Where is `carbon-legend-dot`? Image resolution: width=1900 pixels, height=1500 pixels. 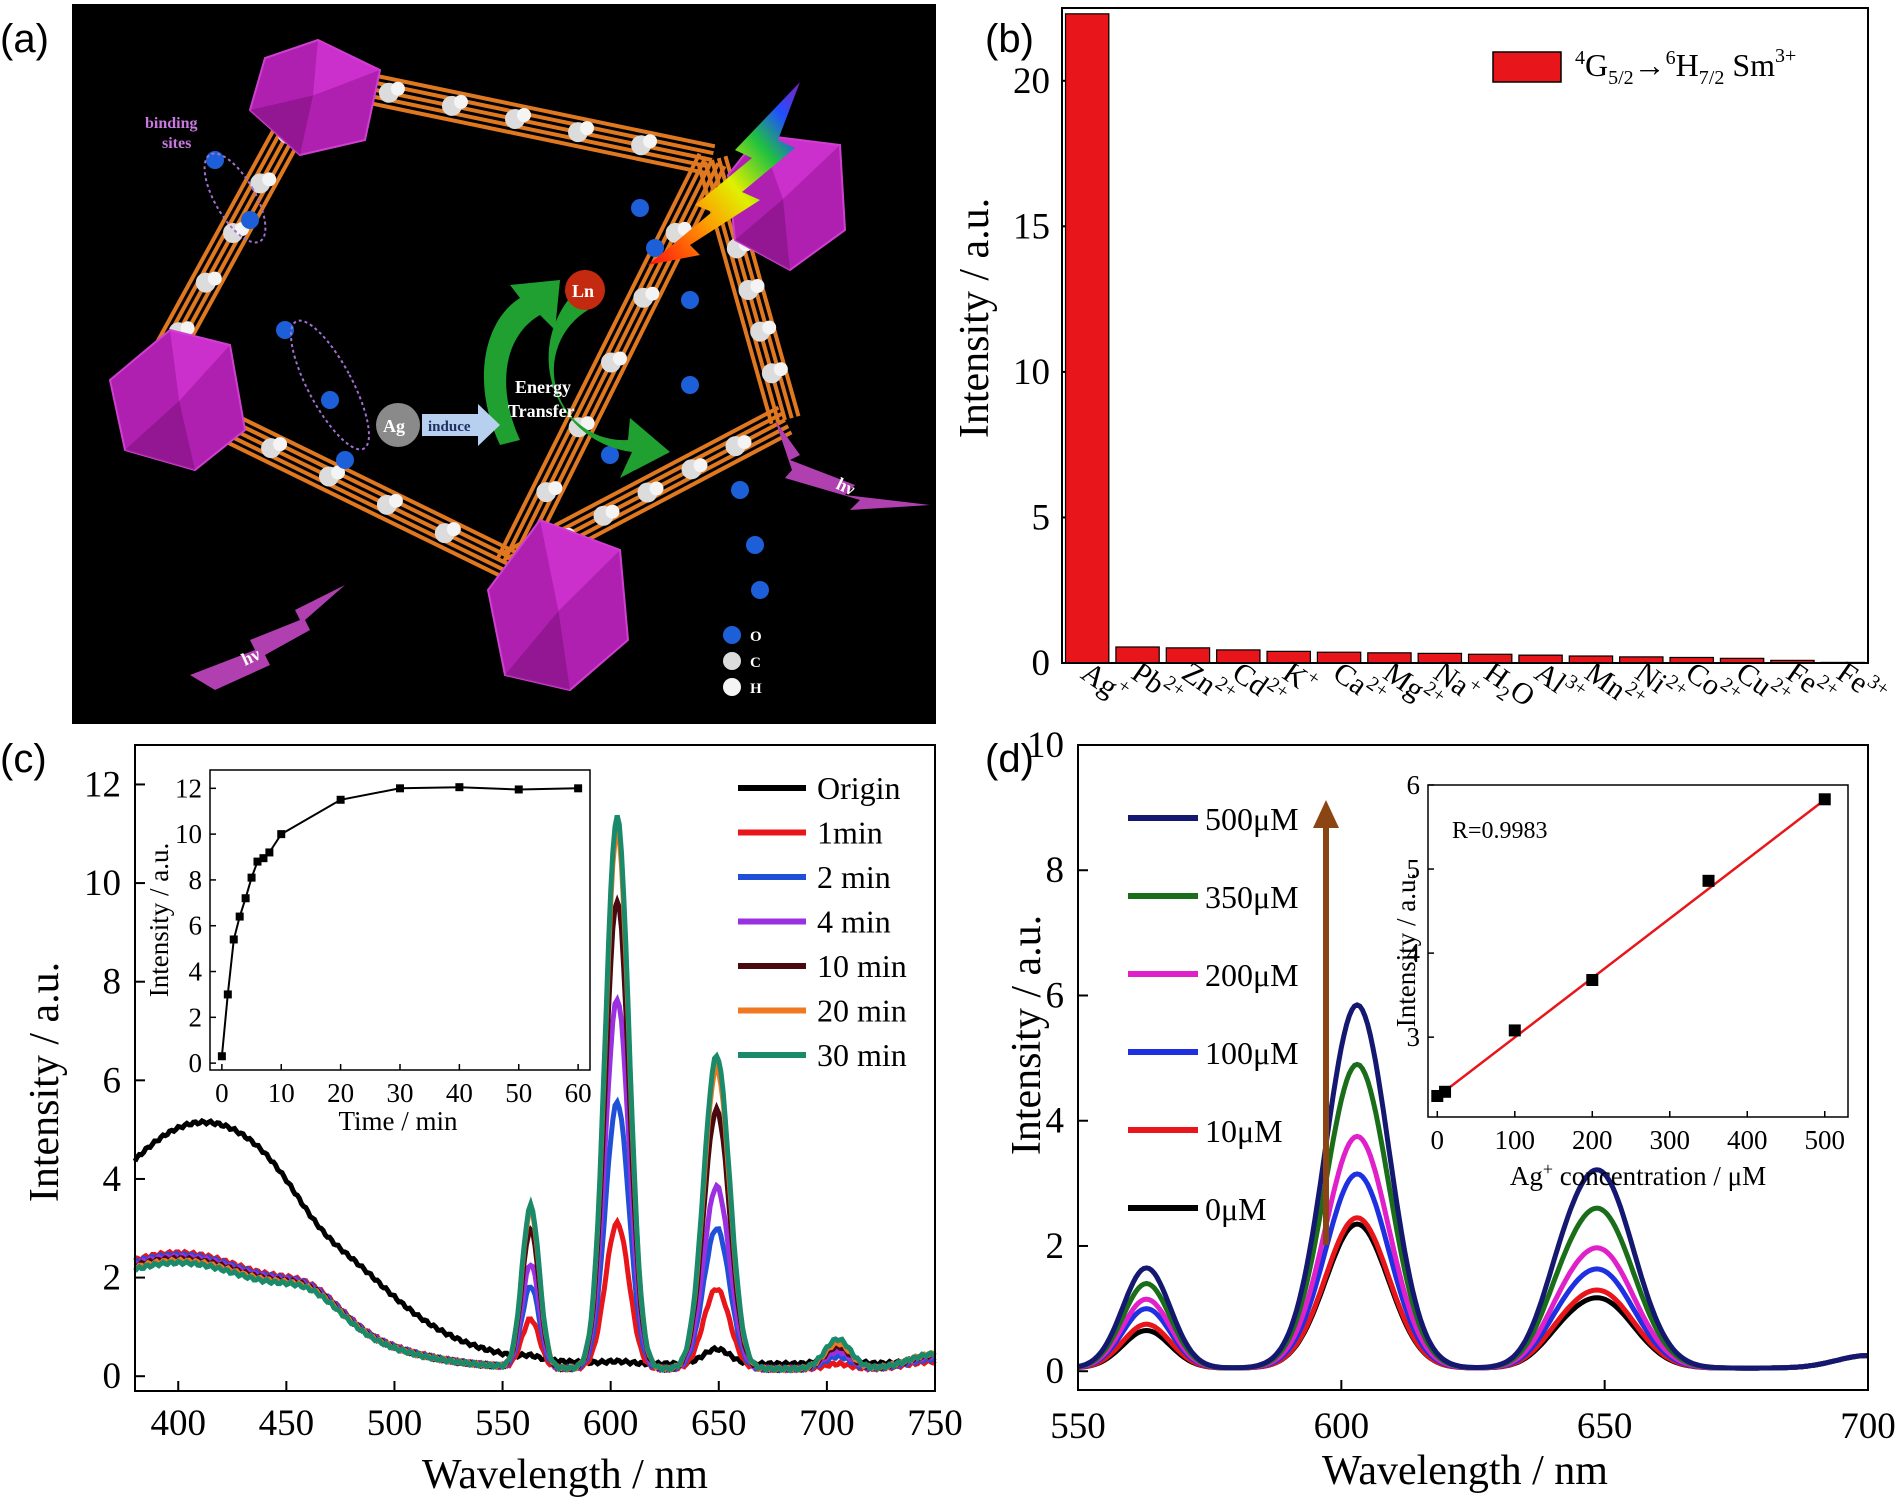
carbon-legend-dot is located at coordinates (732, 661).